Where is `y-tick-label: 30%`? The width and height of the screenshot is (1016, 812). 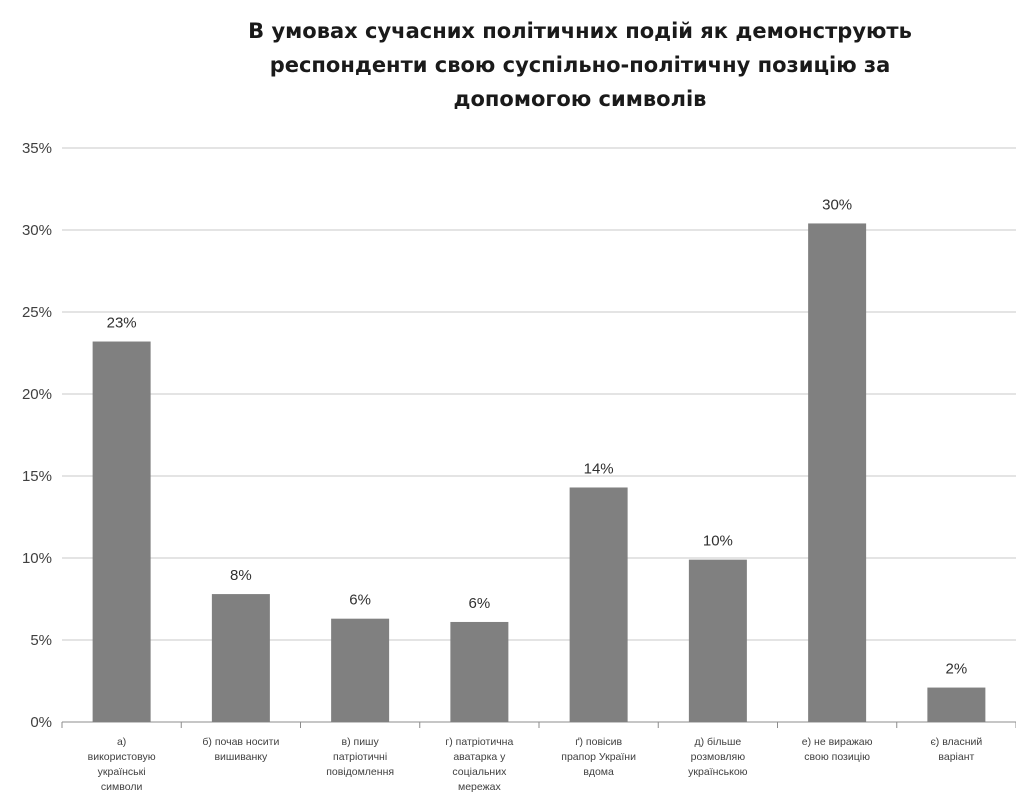
y-tick-label: 30% is located at coordinates (37, 230).